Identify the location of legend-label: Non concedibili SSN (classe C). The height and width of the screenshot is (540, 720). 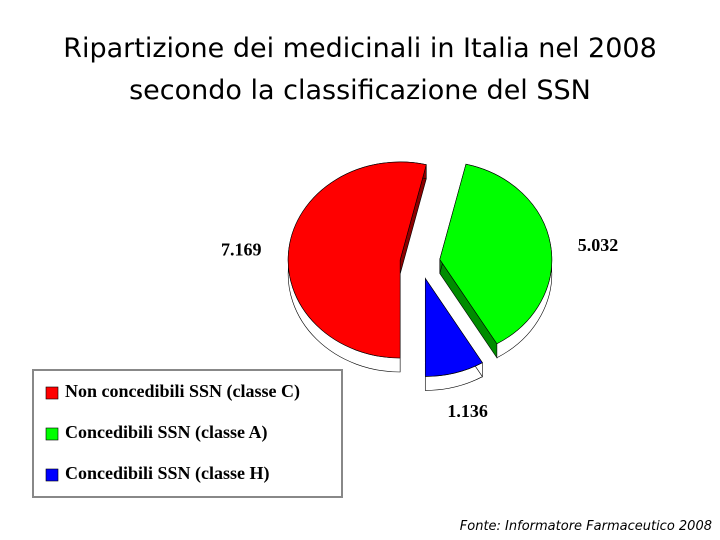
(182, 391).